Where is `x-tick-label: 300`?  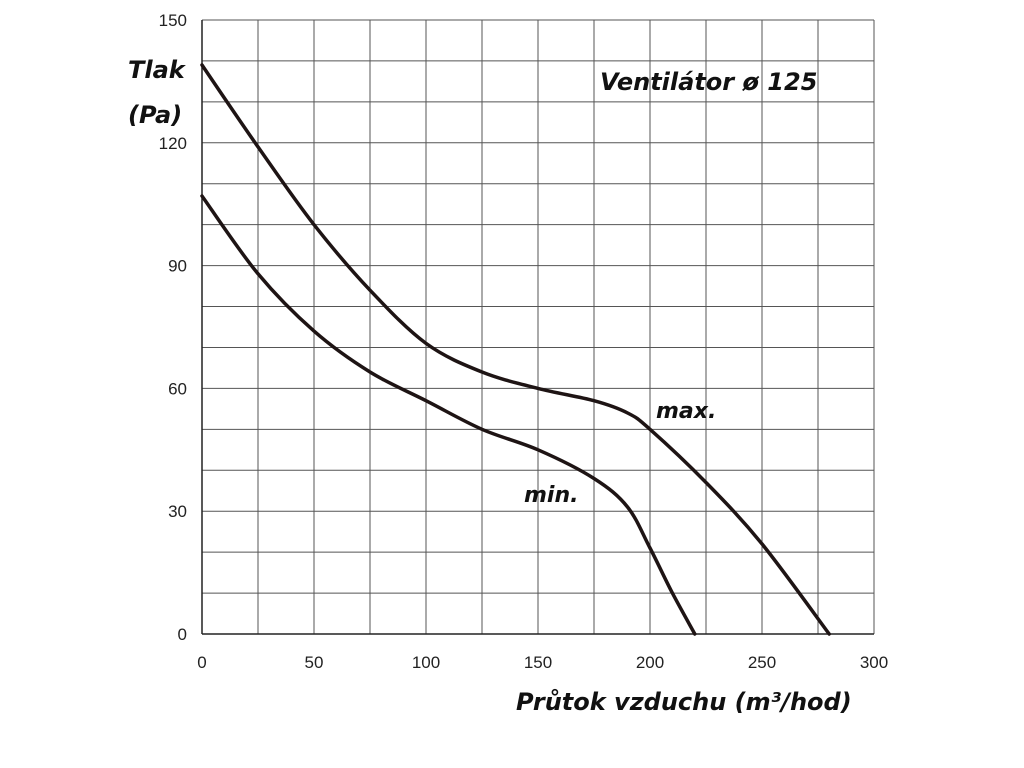
x-tick-label: 300 is located at coordinates (874, 662).